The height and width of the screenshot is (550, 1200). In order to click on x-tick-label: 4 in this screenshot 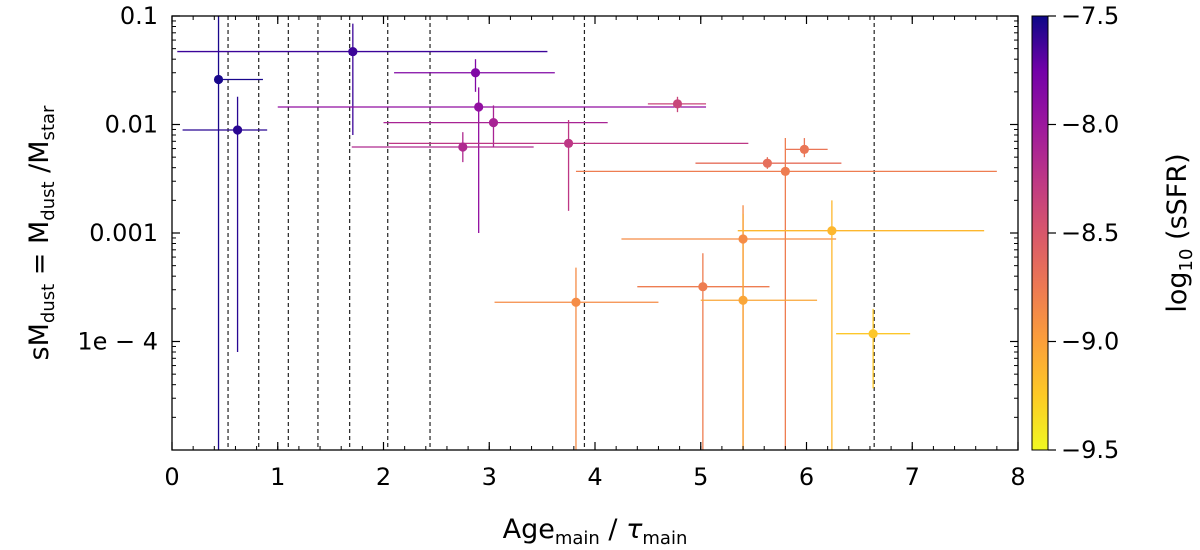, I will do `click(594, 477)`.